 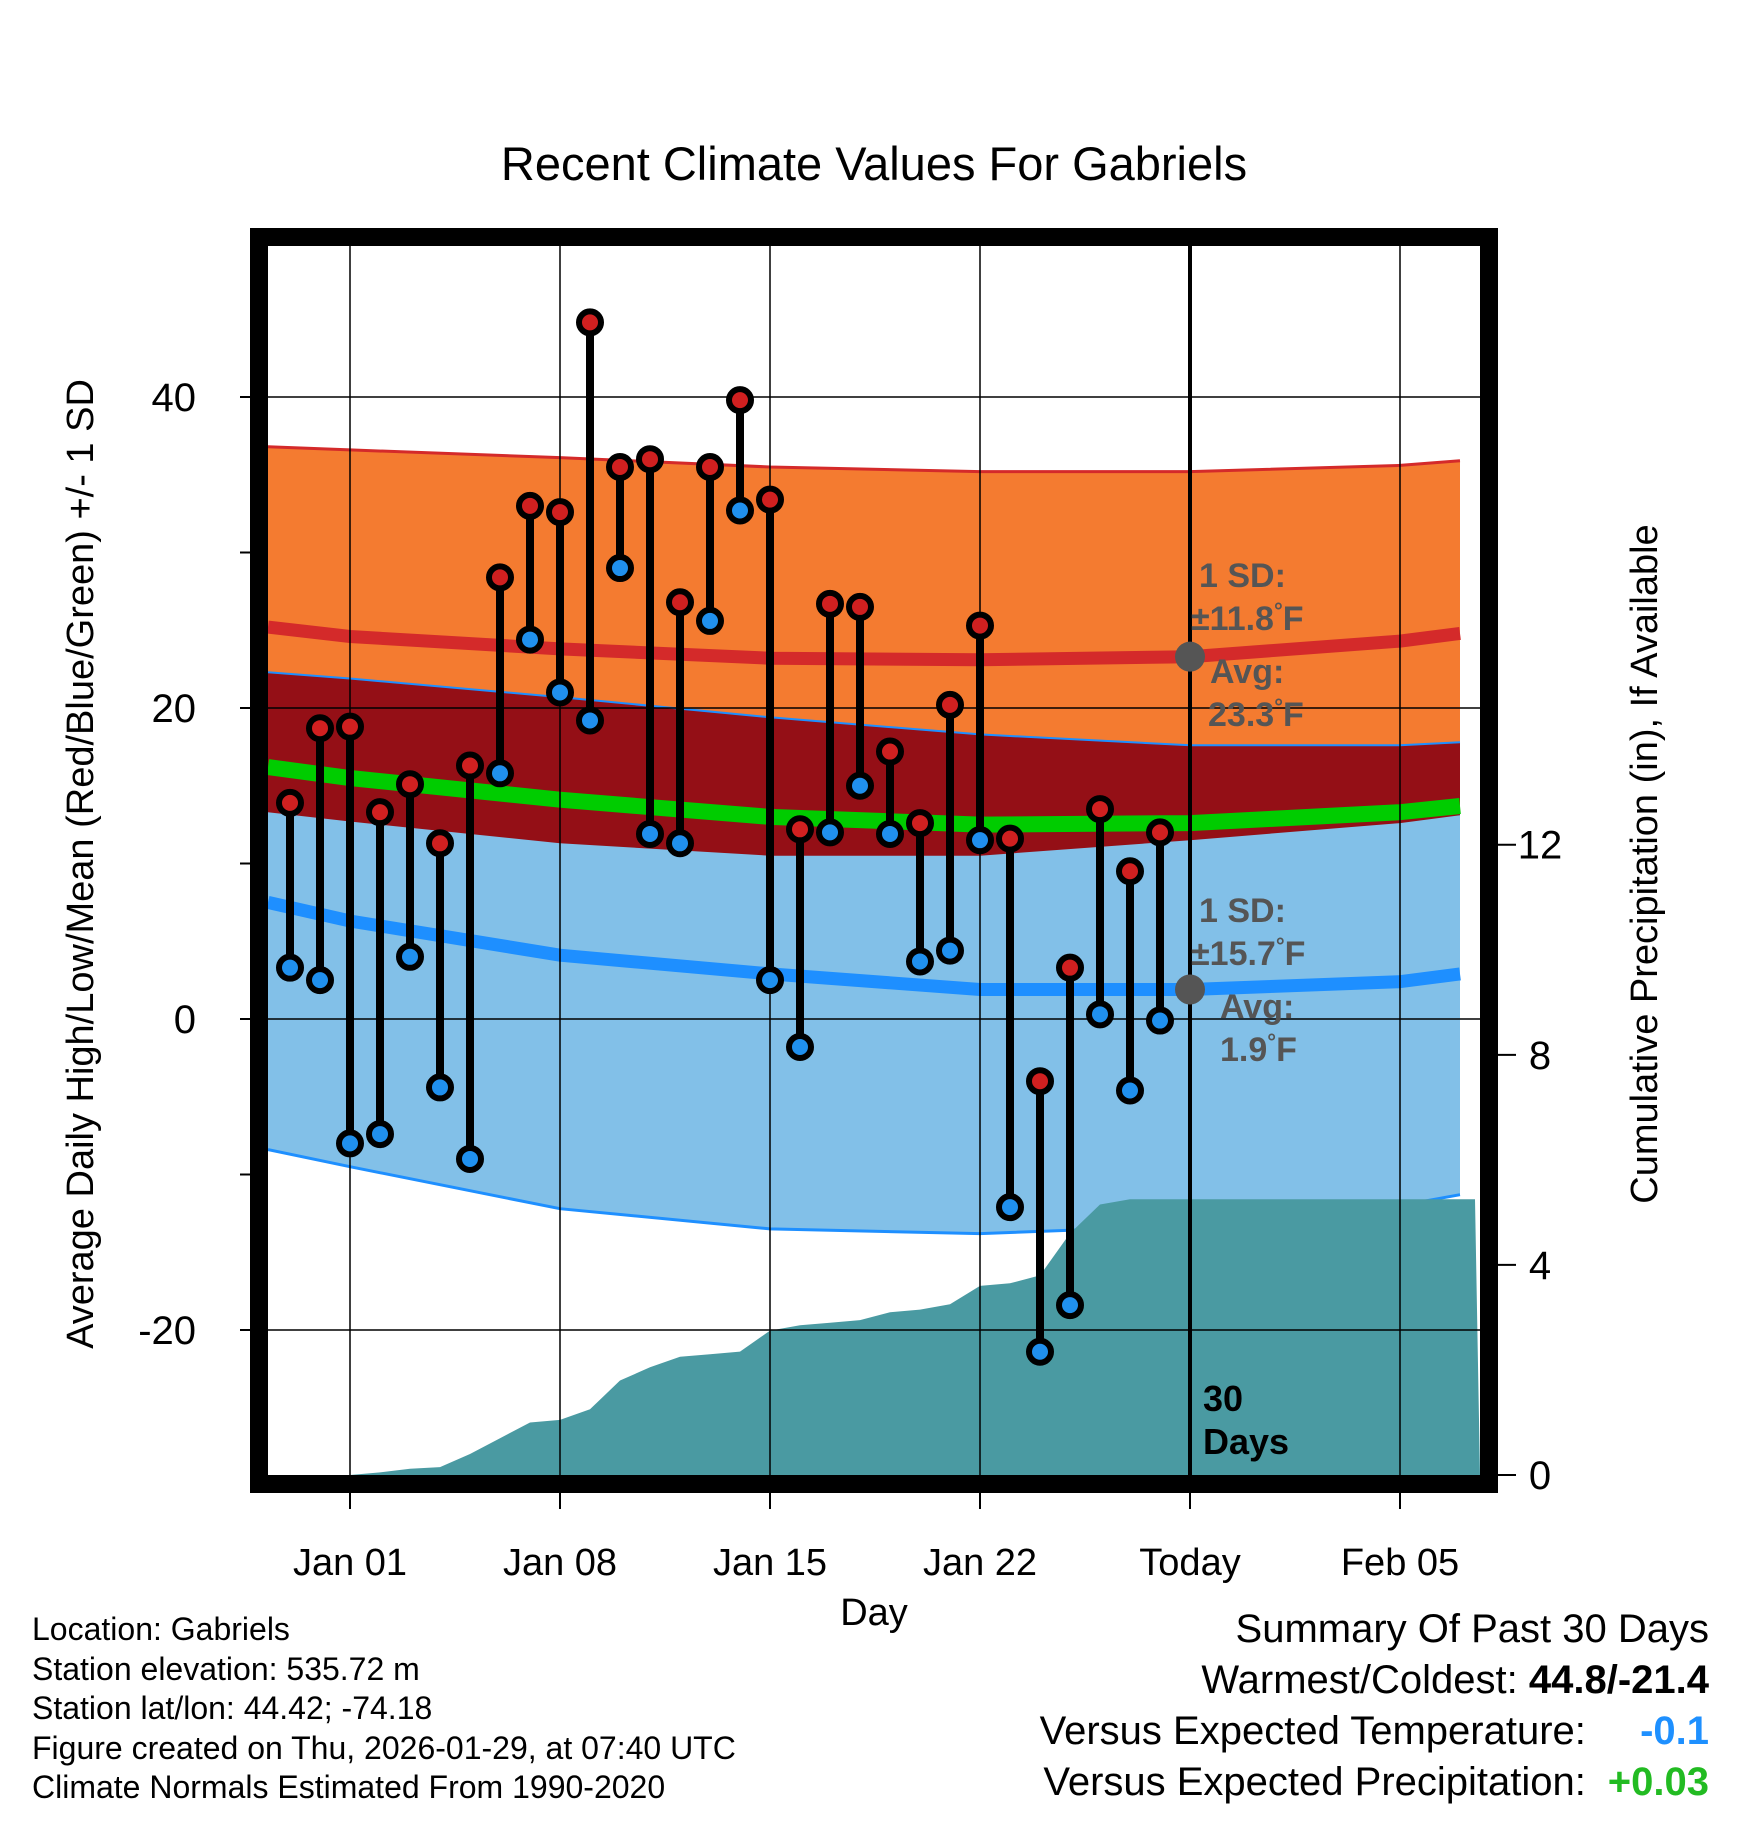 What do you see at coordinates (1258, 1049) in the screenshot?
I see `low-avg-value: 1.9°F` at bounding box center [1258, 1049].